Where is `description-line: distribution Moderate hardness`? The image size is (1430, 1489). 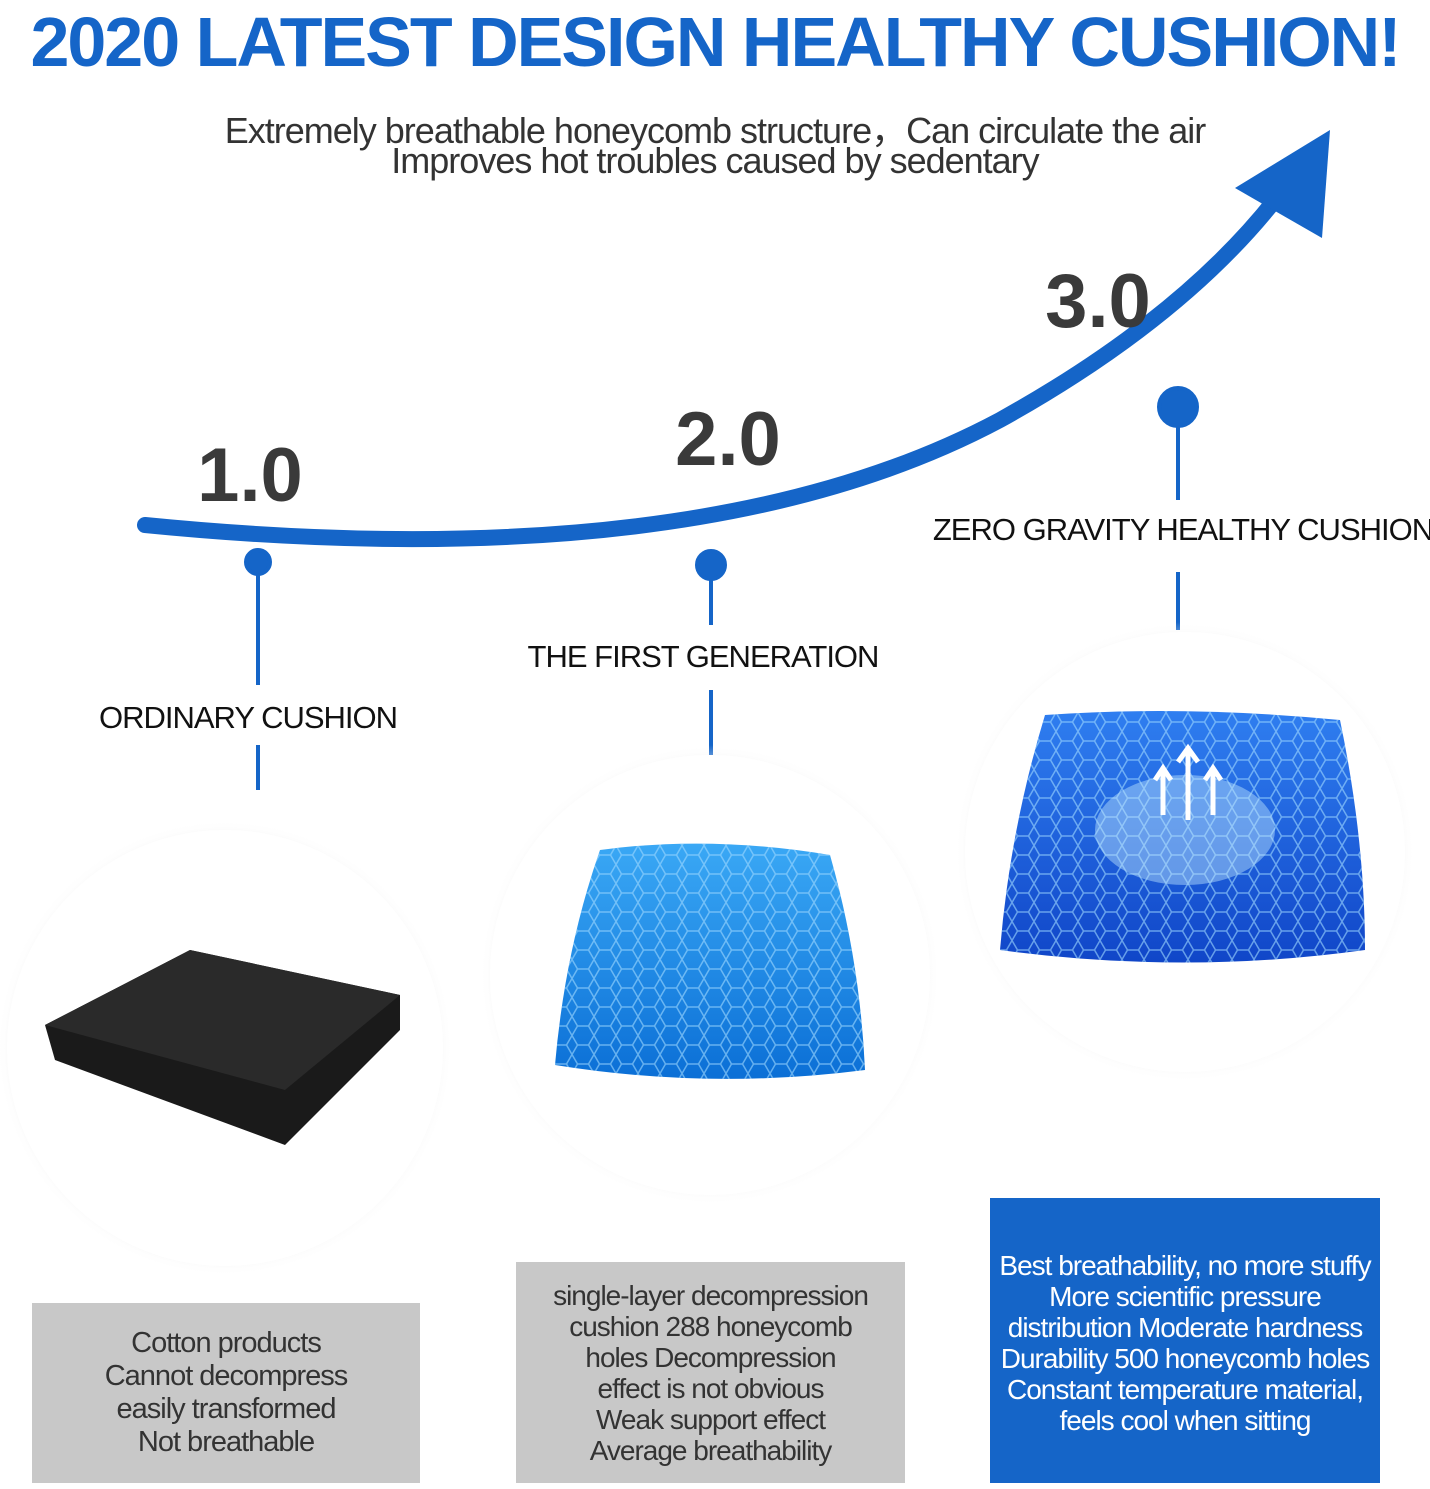 description-line: distribution Moderate hardness is located at coordinates (1185, 1327).